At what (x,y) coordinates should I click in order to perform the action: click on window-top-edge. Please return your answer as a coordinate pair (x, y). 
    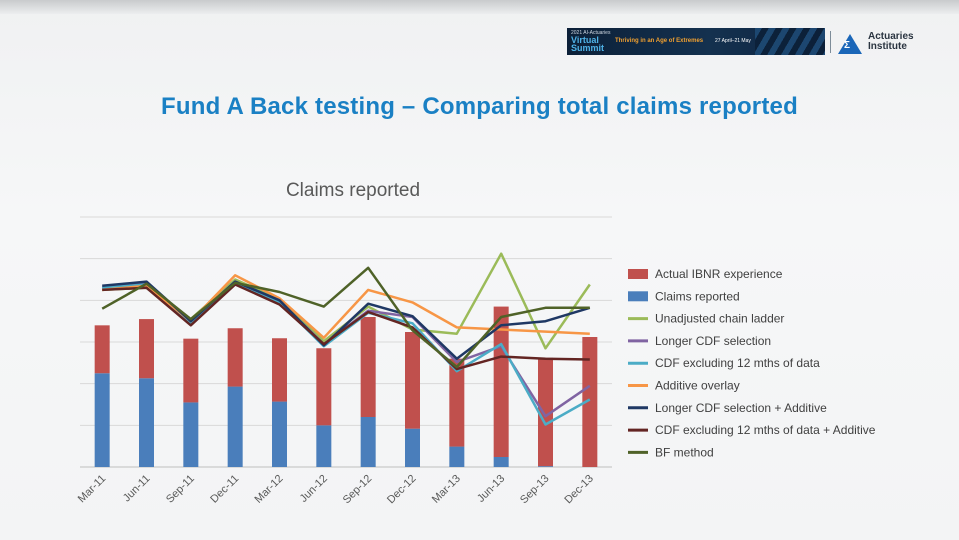
    Looking at the image, I should click on (479, 7).